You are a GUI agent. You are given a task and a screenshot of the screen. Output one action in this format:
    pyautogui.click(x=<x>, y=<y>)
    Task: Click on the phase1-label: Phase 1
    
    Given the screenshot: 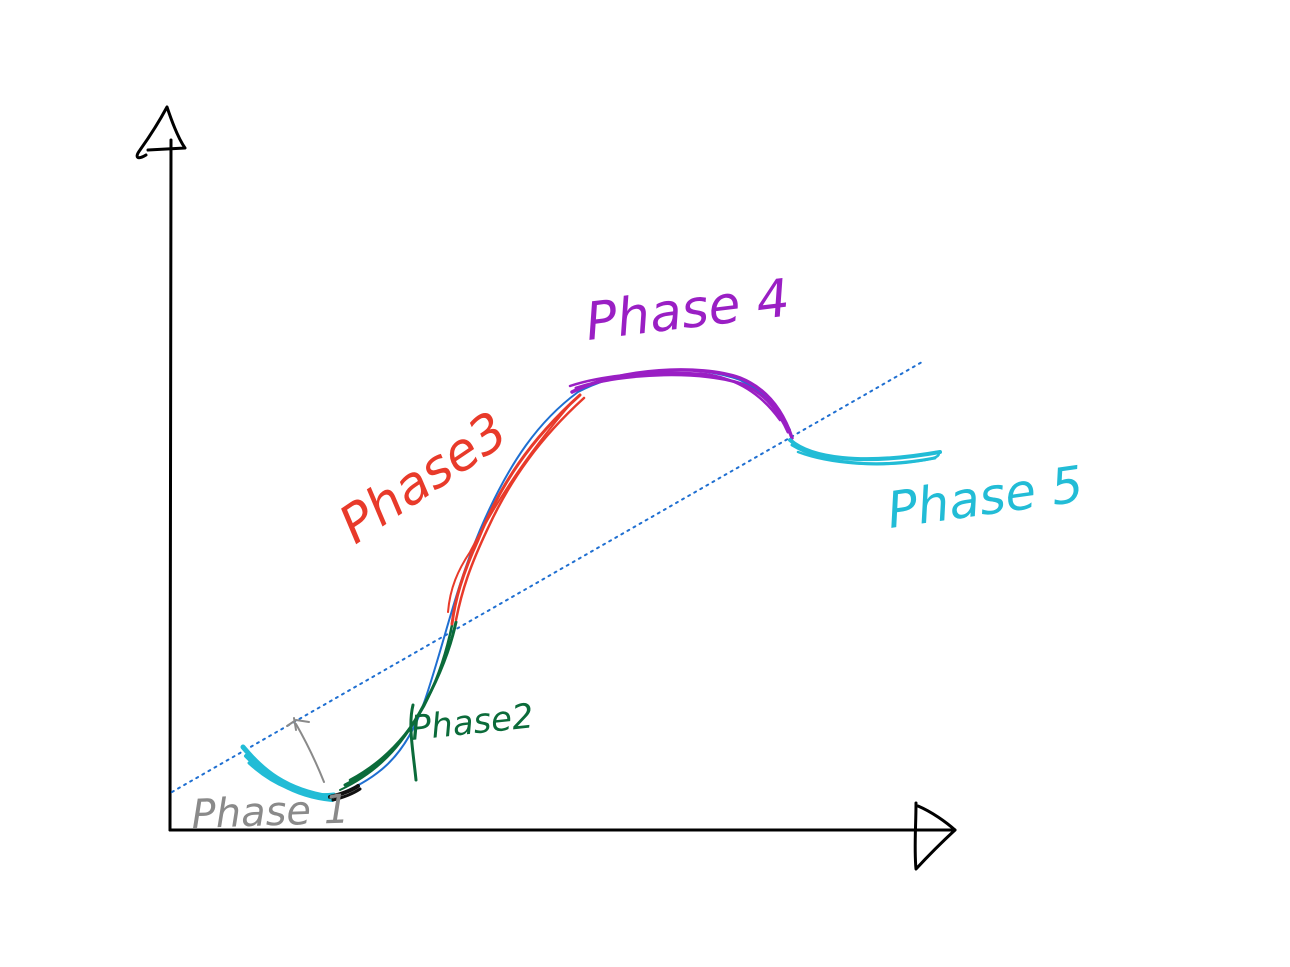 What is the action you would take?
    pyautogui.click(x=270, y=812)
    